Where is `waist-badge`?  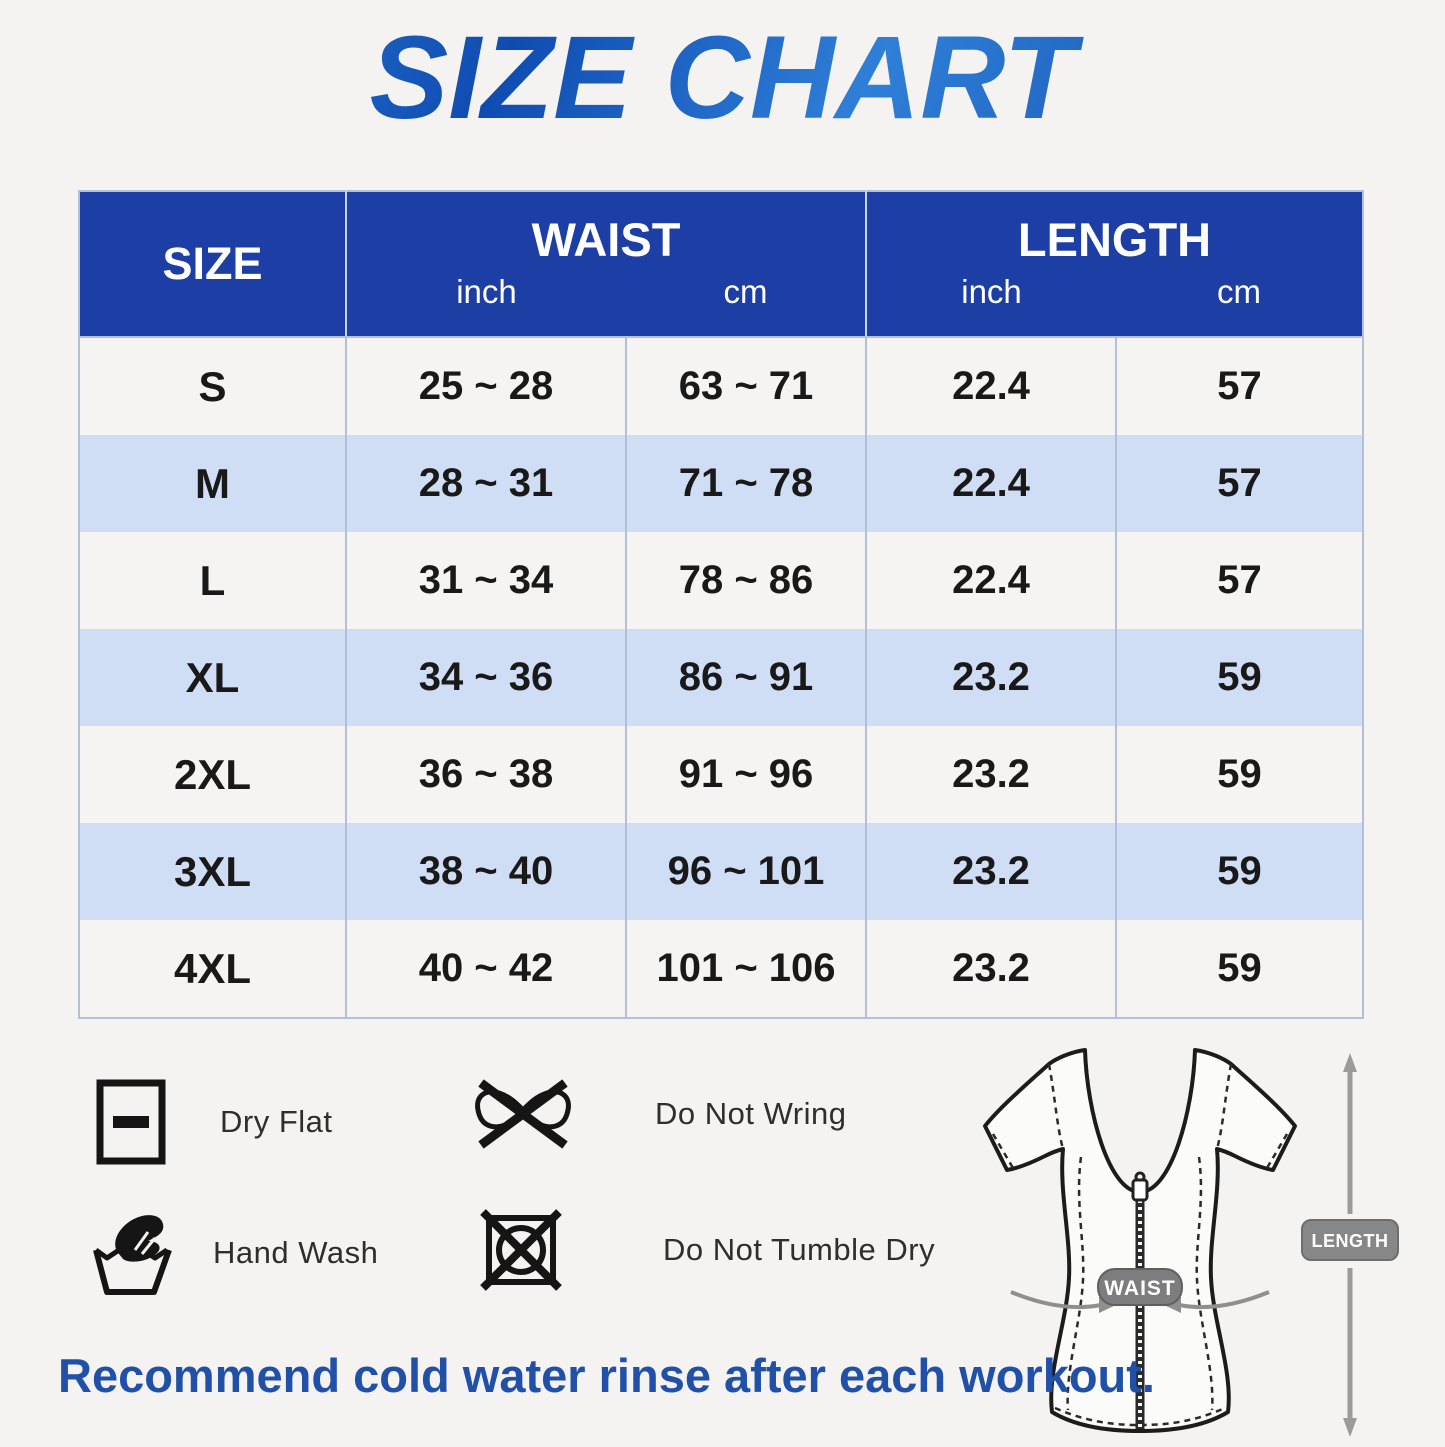 waist-badge is located at coordinates (1140, 1287).